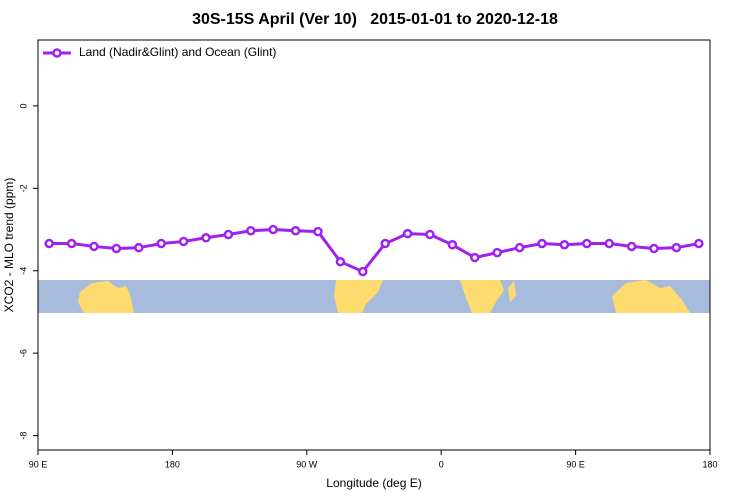 The image size is (750, 500). I want to click on x-tick-label: 90 W, so click(307, 464).